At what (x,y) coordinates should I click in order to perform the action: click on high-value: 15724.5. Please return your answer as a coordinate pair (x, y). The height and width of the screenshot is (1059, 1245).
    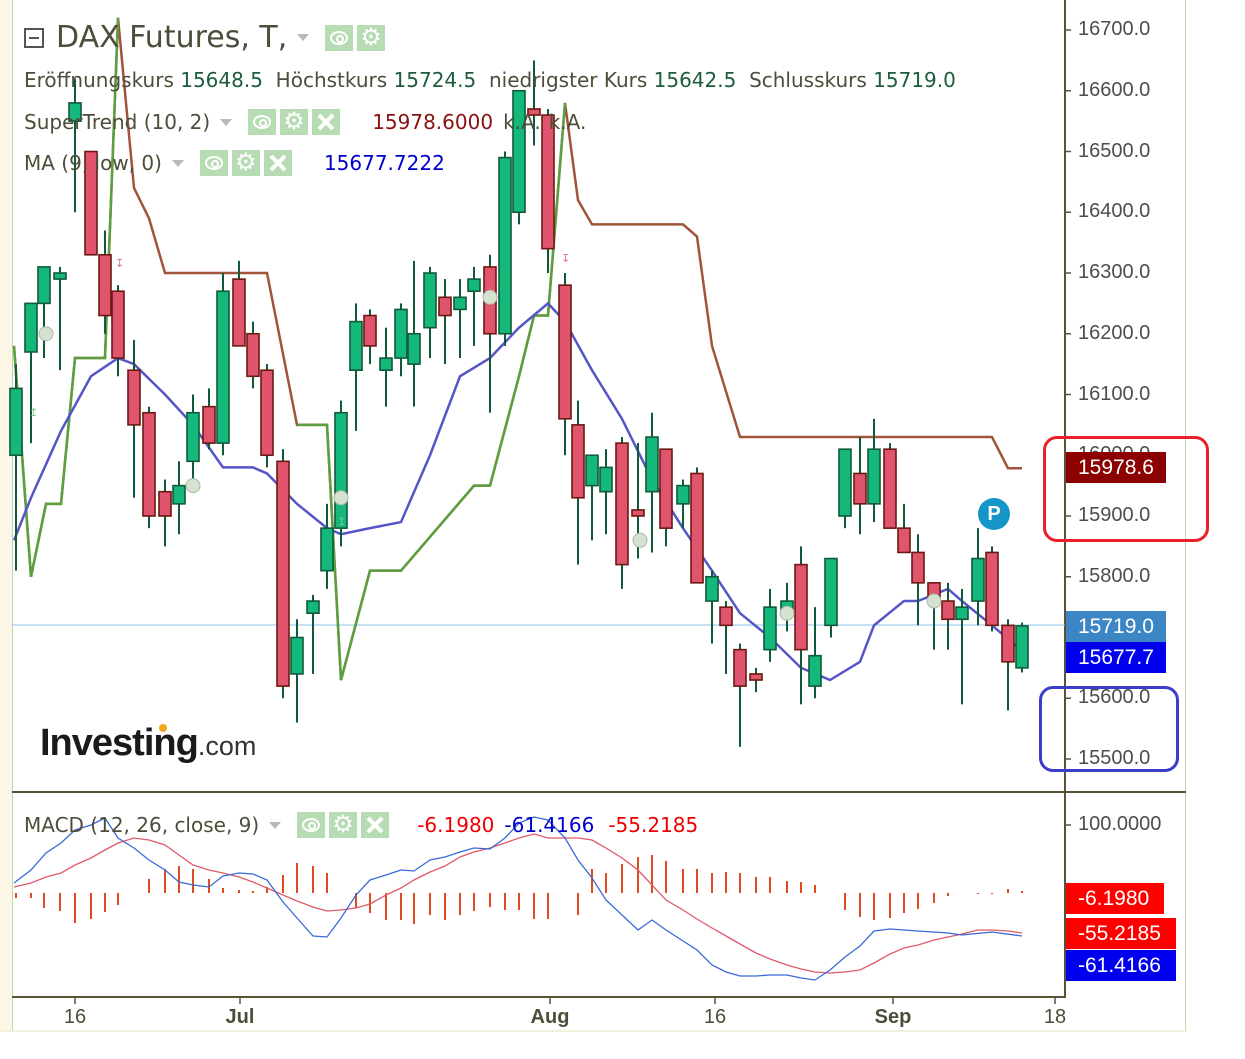
    Looking at the image, I should click on (435, 80).